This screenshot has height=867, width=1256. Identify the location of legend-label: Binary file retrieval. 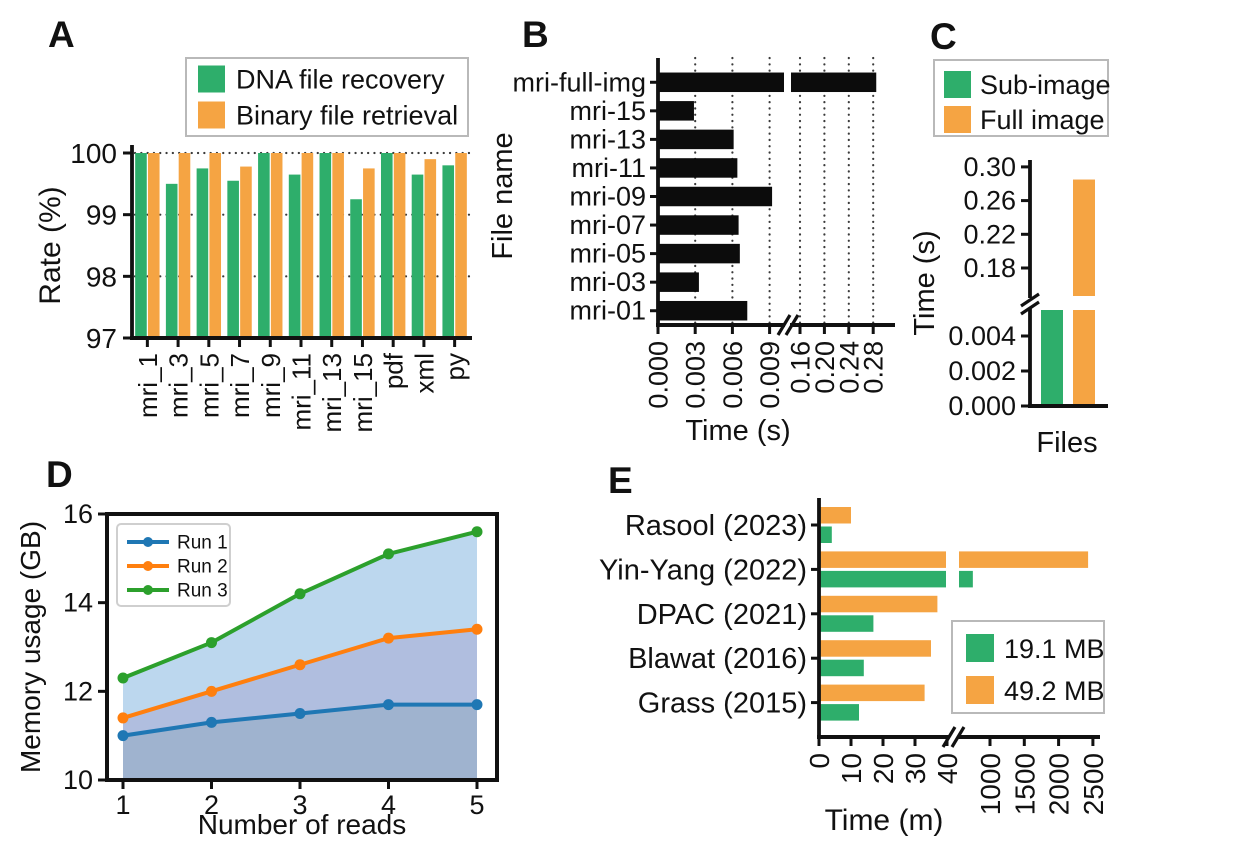
(347, 116).